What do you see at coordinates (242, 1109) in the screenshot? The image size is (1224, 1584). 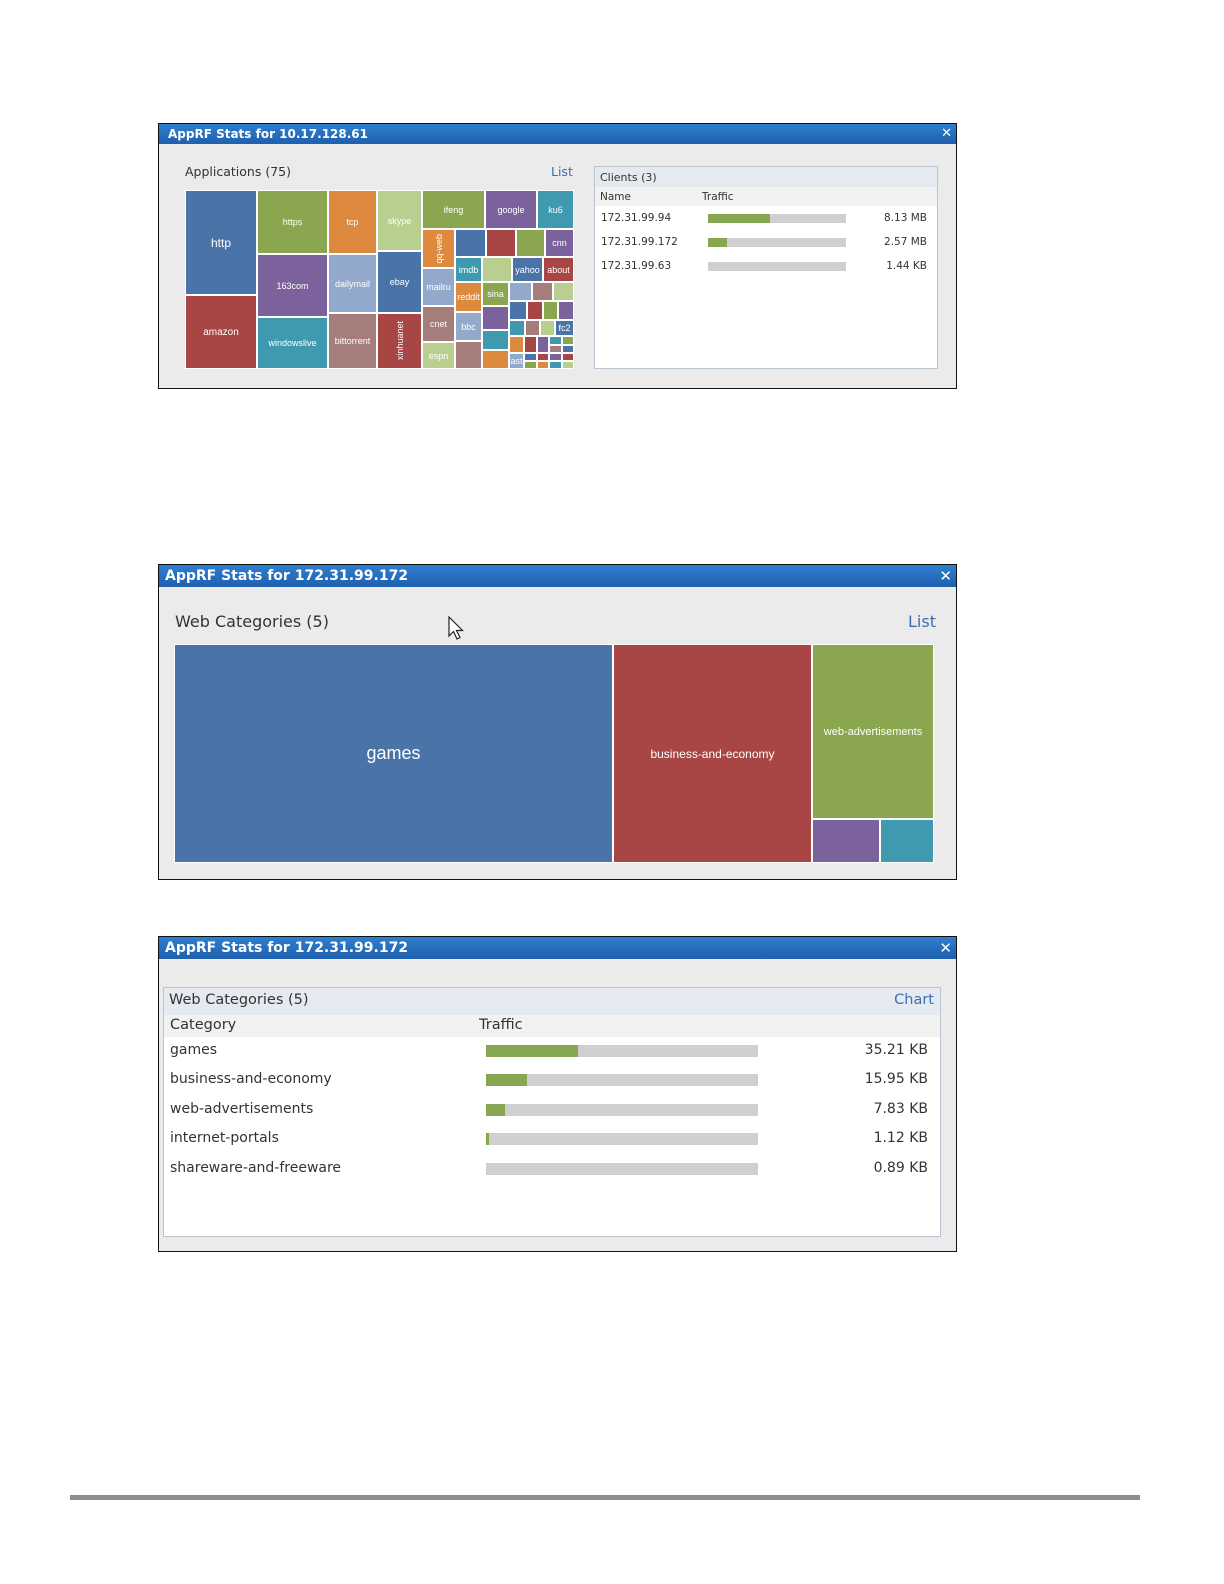 I see `category-name: web-advertisements` at bounding box center [242, 1109].